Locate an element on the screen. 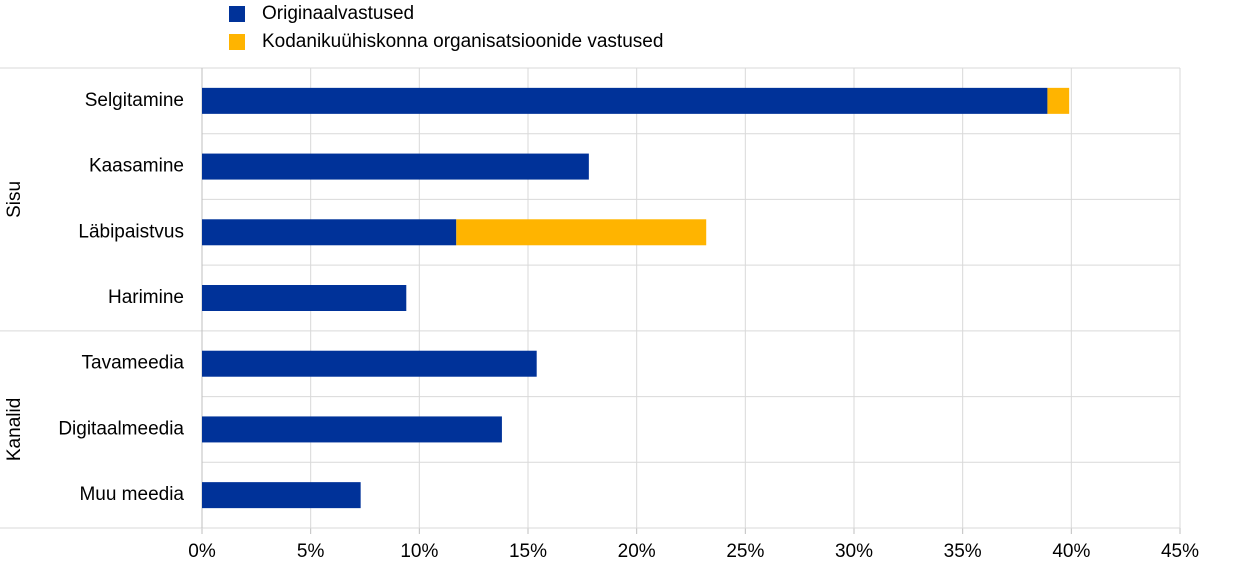 The height and width of the screenshot is (574, 1240). x-tick-label: 0% is located at coordinates (202, 551).